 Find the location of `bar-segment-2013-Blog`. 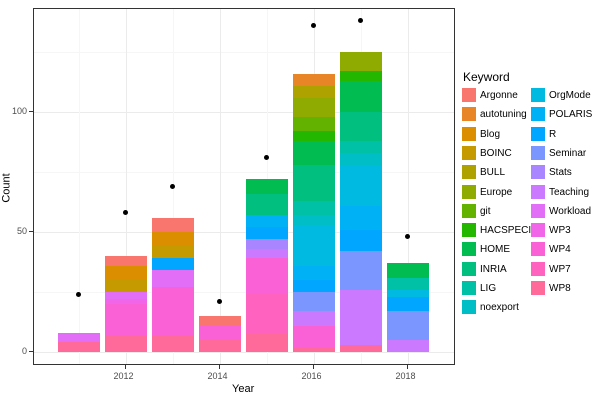

bar-segment-2013-Blog is located at coordinates (172, 239).